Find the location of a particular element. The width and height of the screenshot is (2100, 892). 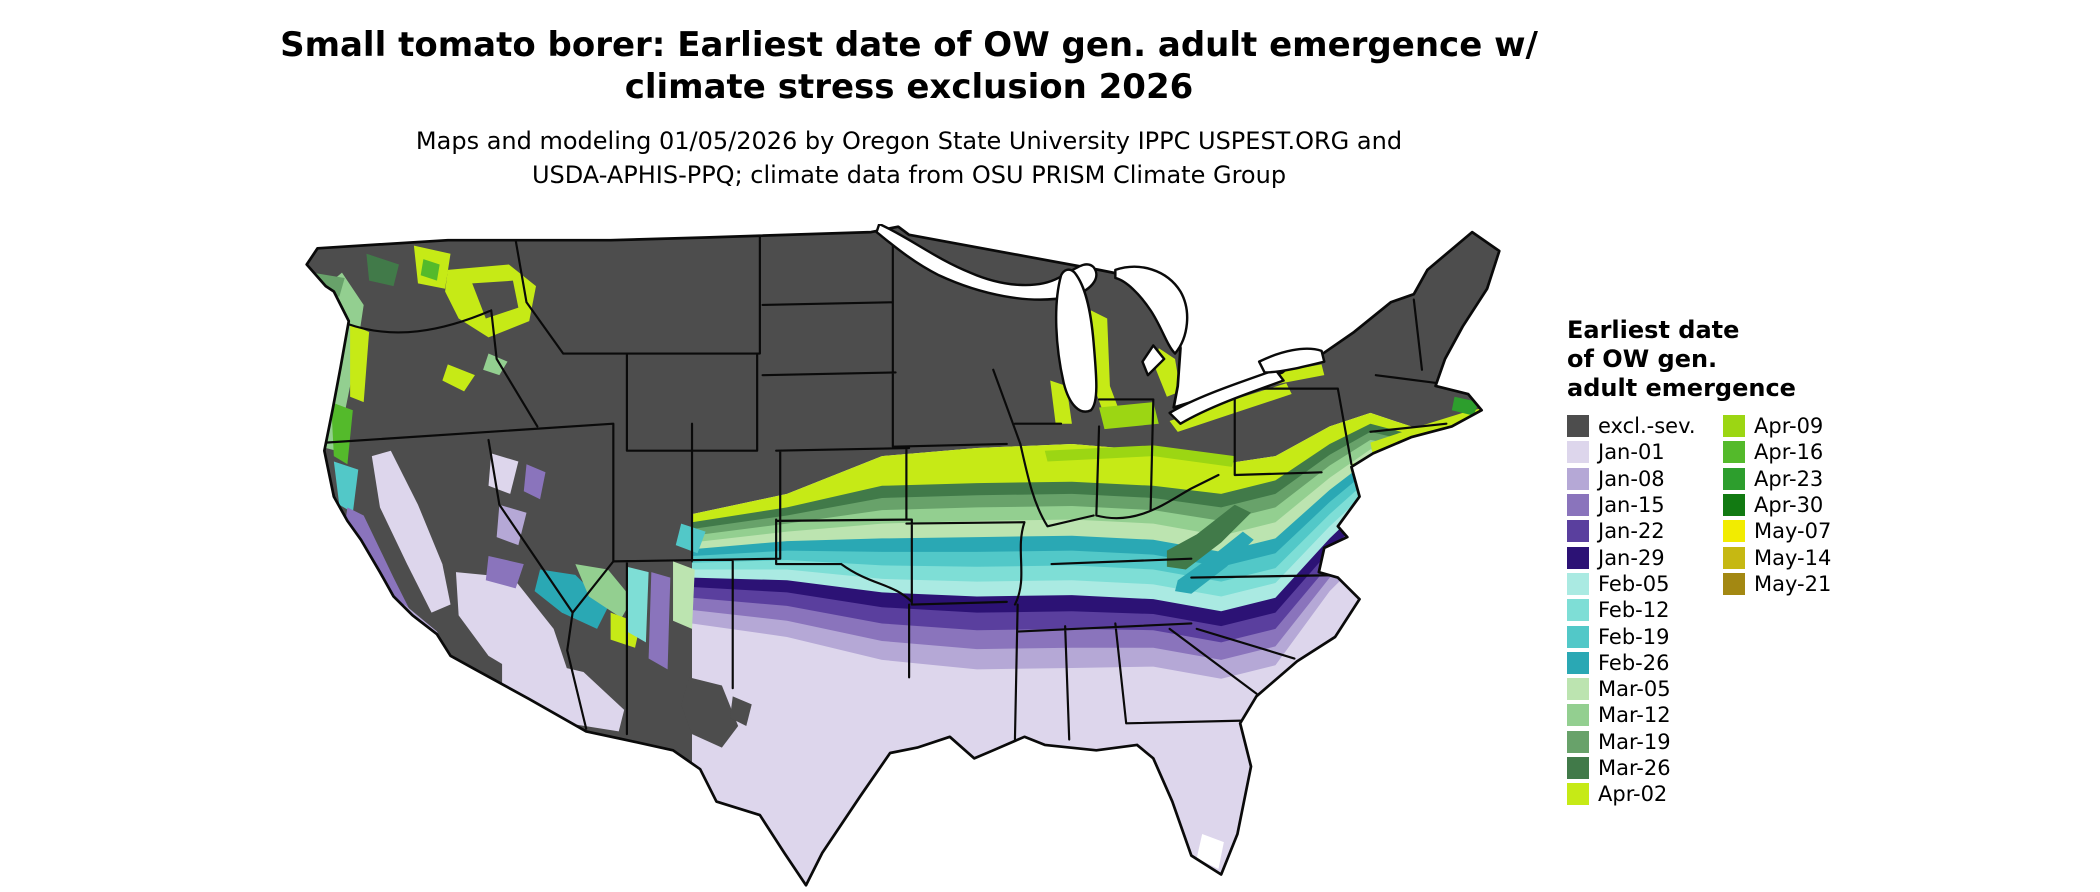

legend-title-line2: of OW gen. is located at coordinates (1642, 359).